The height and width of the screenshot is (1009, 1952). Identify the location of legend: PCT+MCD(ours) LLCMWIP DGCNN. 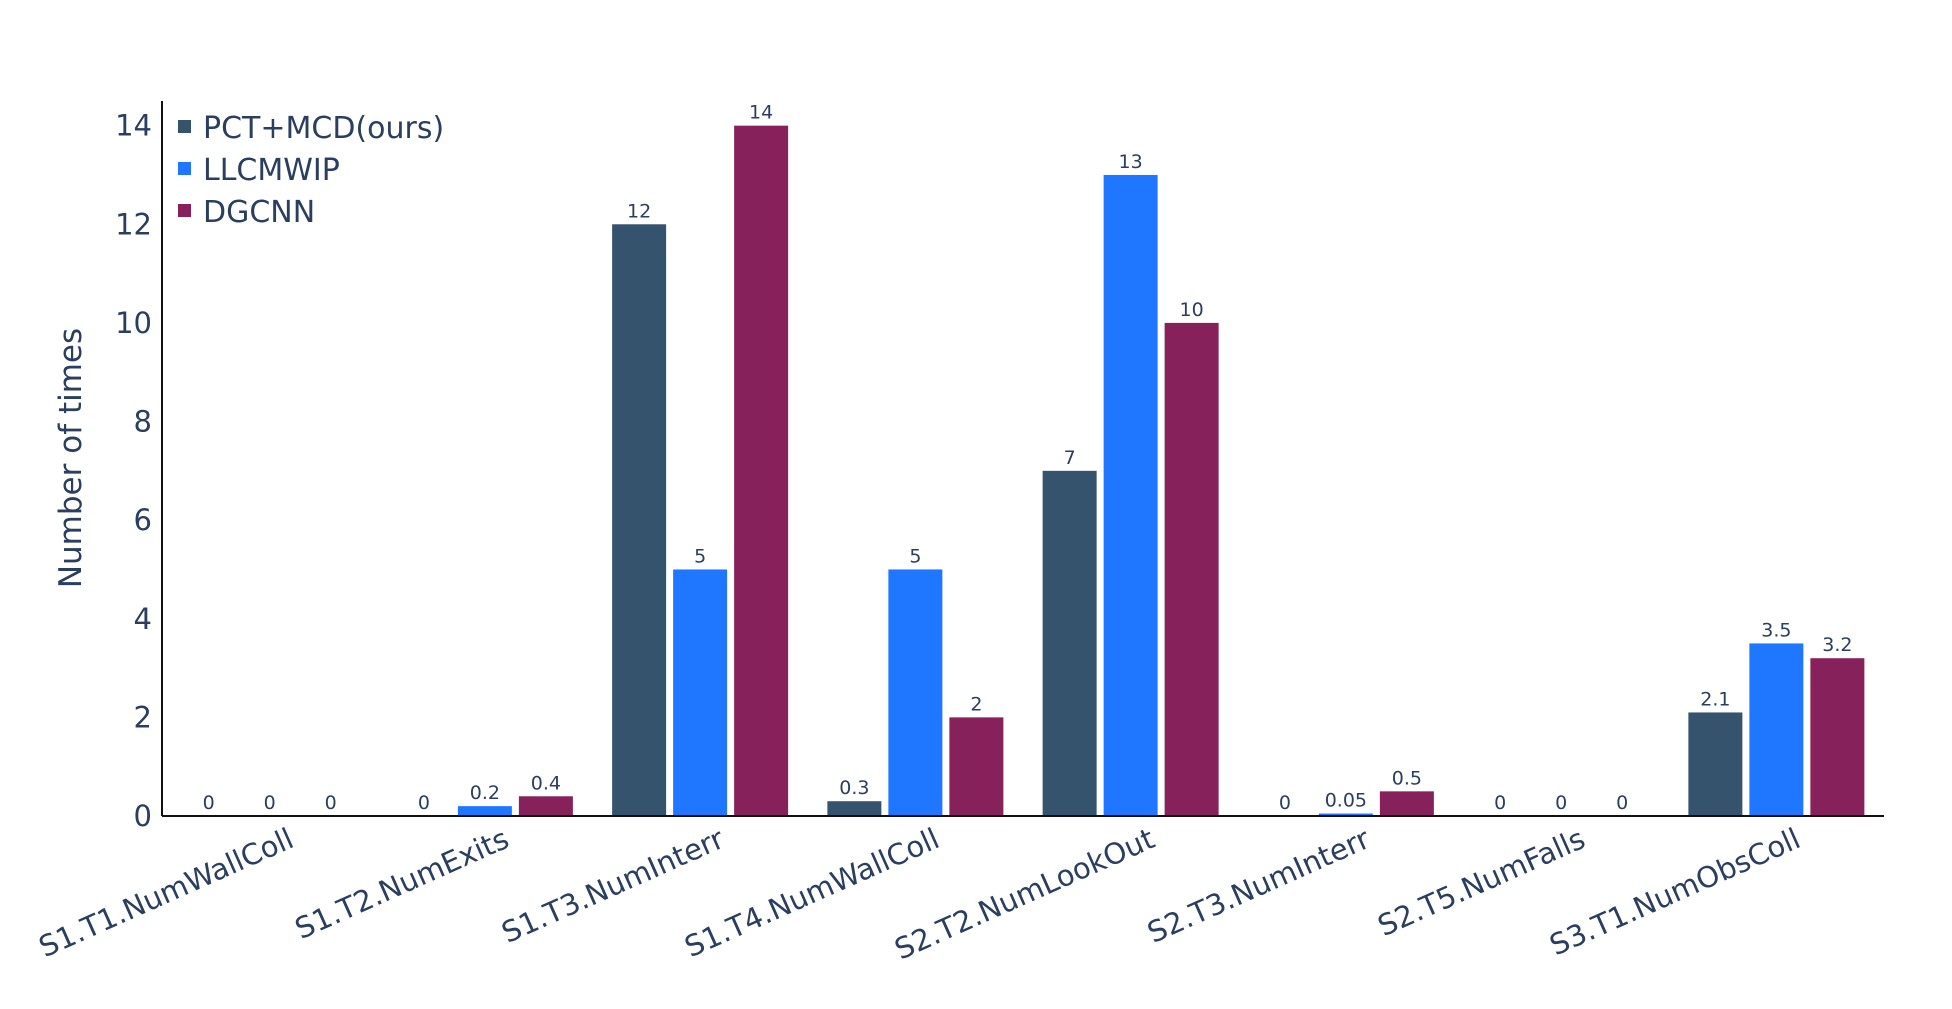
(311, 170).